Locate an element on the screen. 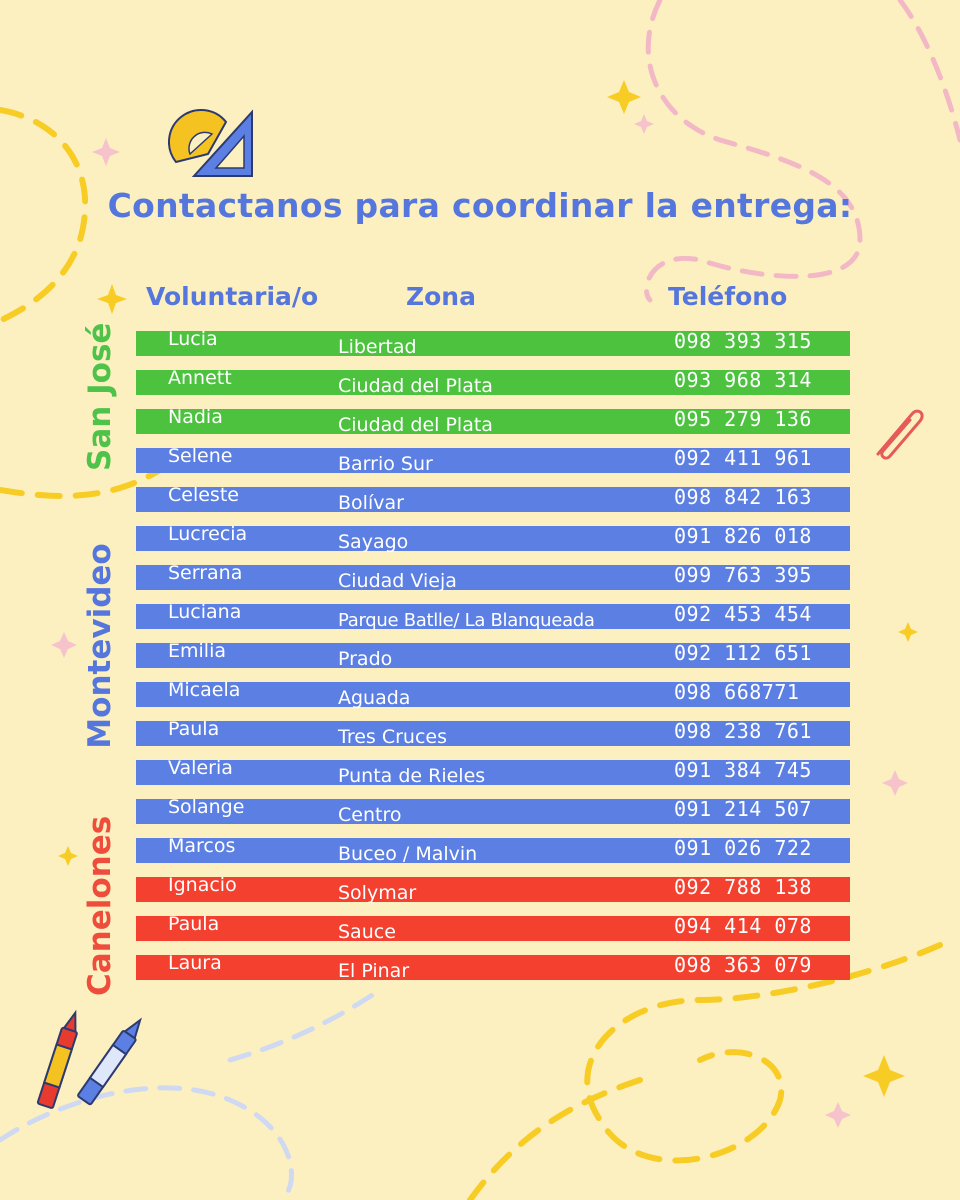 The height and width of the screenshot is (1200, 960). phone-number: 093 968 314 is located at coordinates (743, 380).